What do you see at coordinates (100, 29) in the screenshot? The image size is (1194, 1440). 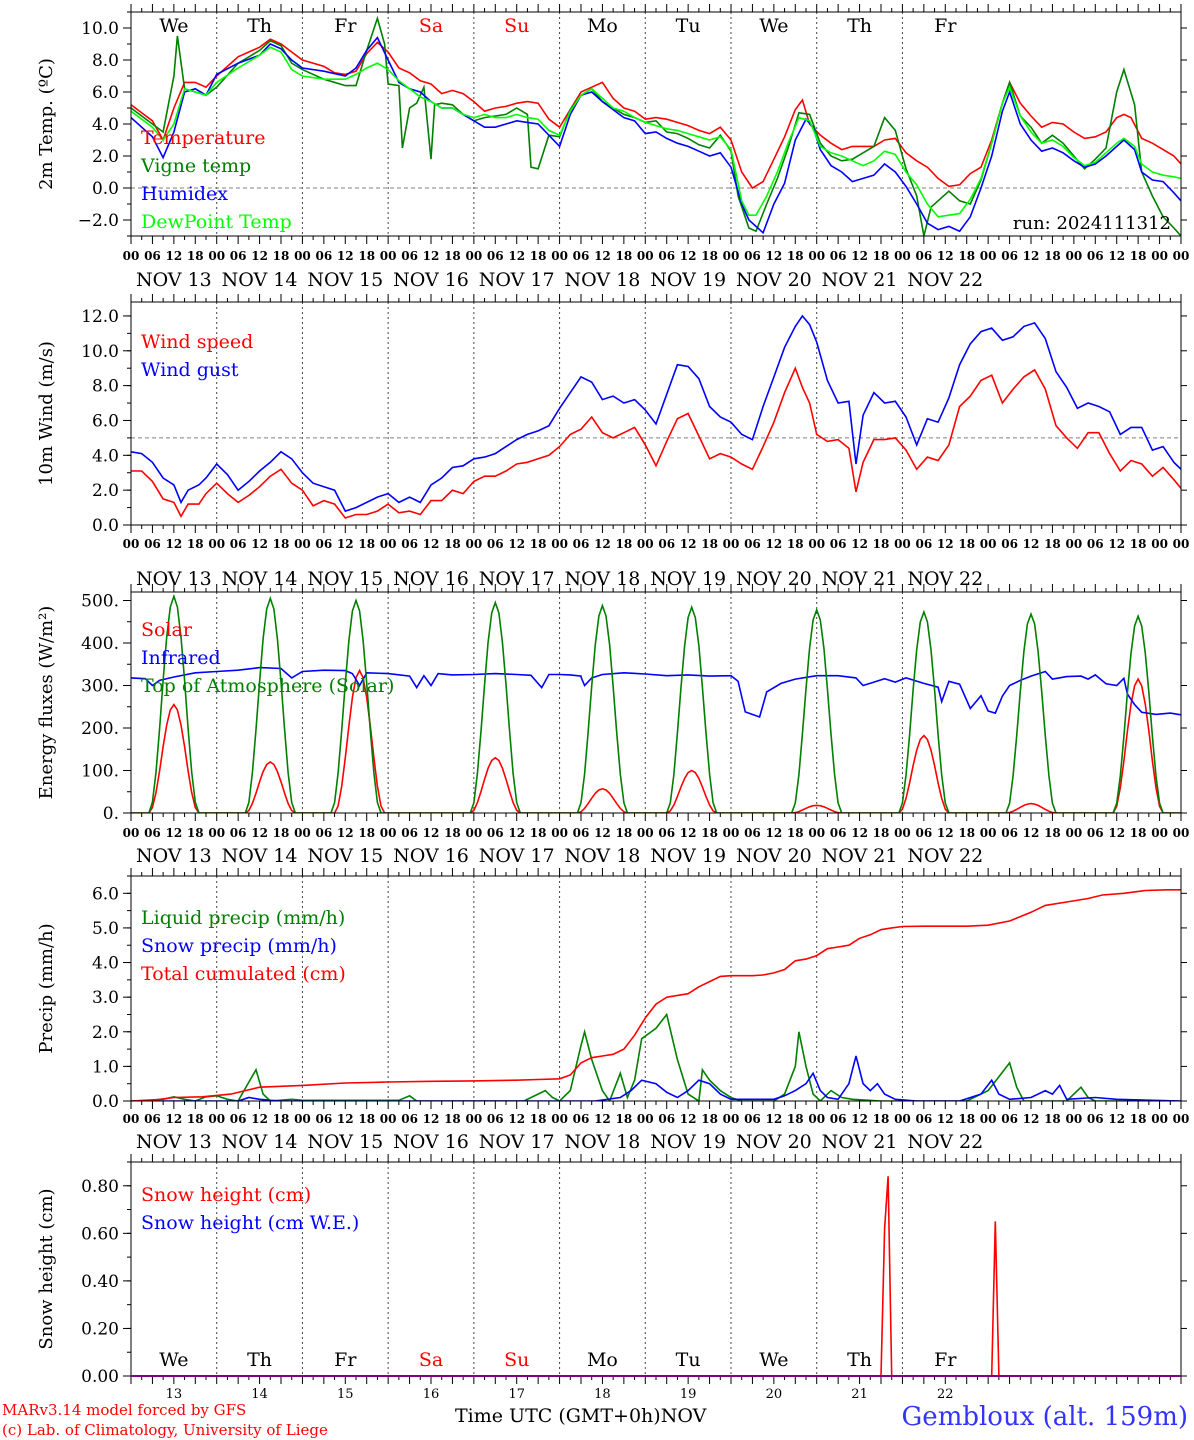 I see `y-tick-label: 10.0` at bounding box center [100, 29].